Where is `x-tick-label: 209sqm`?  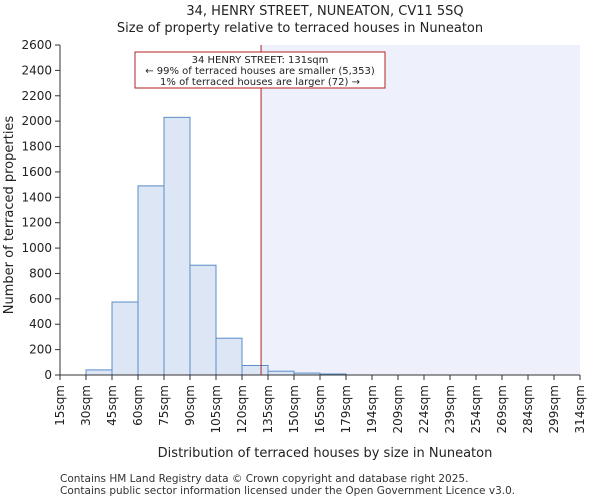
x-tick-label: 209sqm is located at coordinates (398, 409).